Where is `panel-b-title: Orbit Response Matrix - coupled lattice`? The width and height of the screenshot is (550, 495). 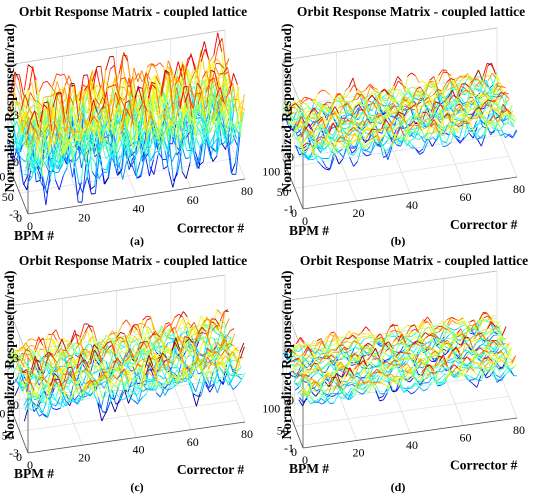
panel-b-title: Orbit Response Matrix - coupled lattice is located at coordinates (411, 11).